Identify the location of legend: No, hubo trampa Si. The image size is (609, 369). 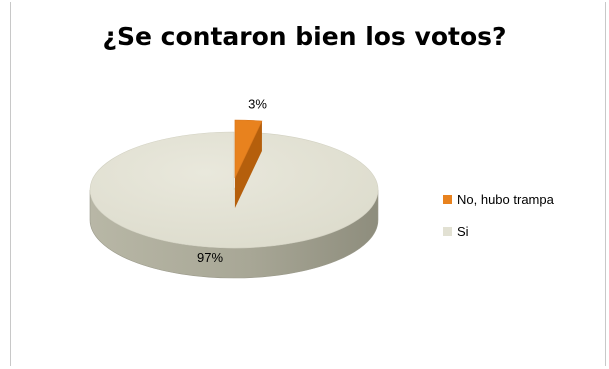
(498, 222).